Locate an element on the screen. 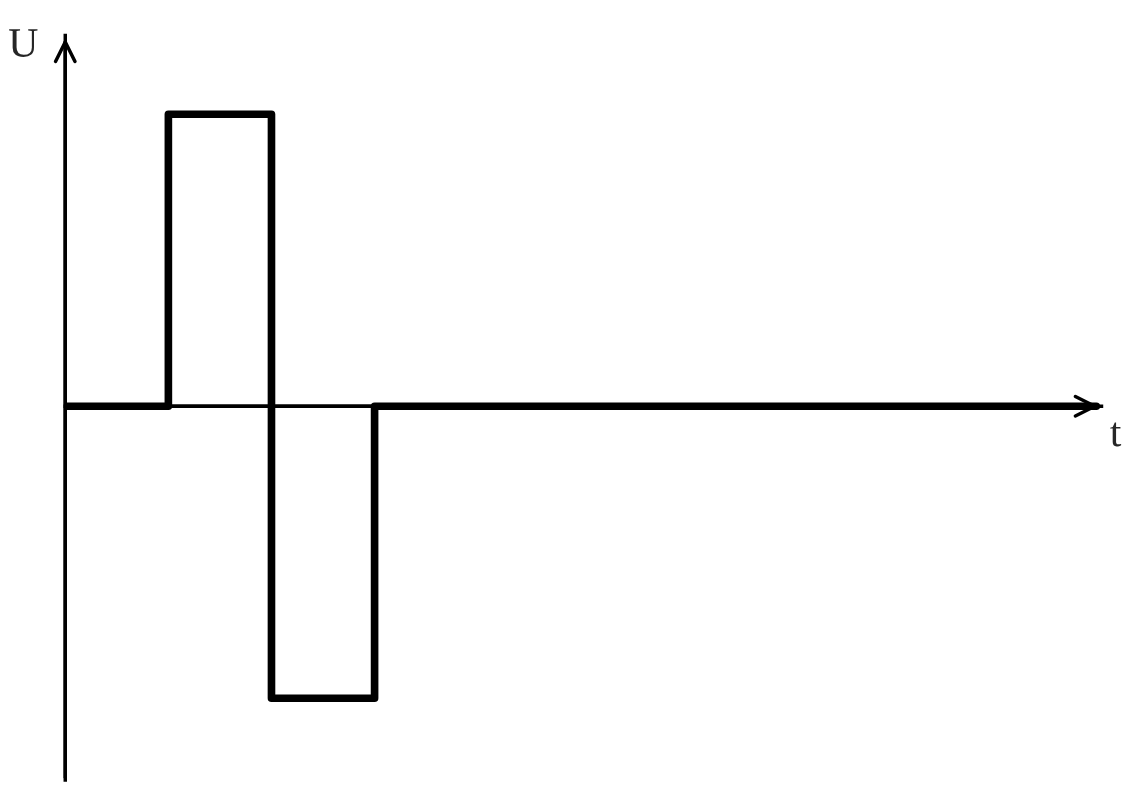 This screenshot has height=798, width=1145. y-axis-title: U is located at coordinates (23, 43).